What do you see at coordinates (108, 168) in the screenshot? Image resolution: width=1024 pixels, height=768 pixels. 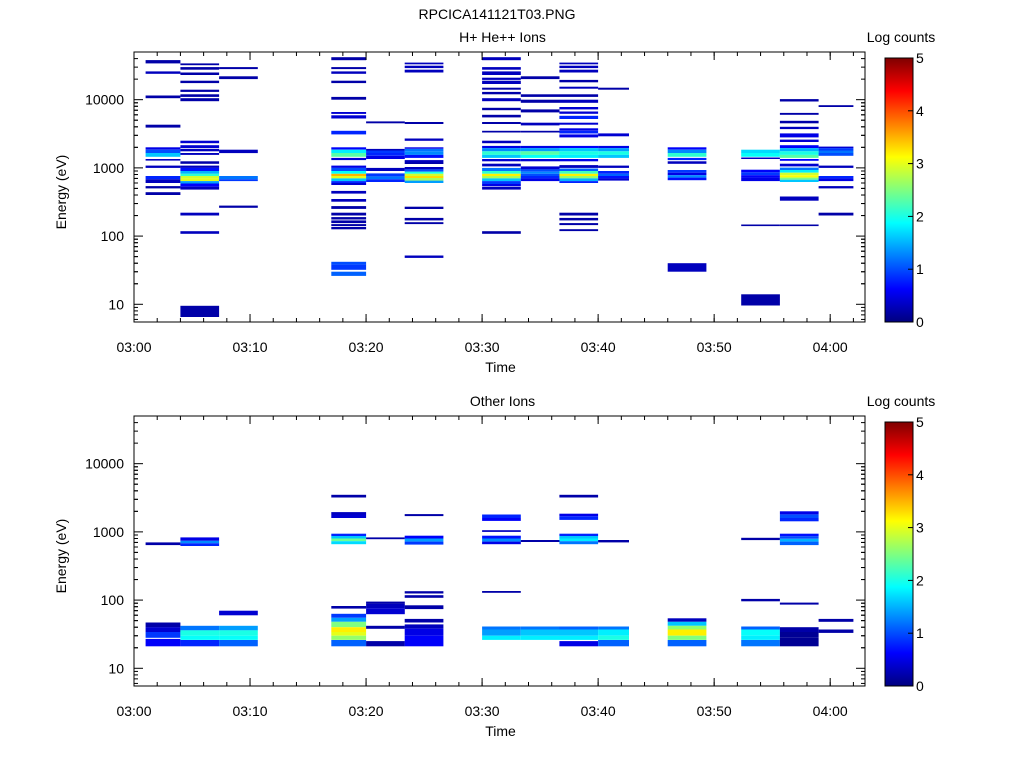 I see `y-tick-label: 1000` at bounding box center [108, 168].